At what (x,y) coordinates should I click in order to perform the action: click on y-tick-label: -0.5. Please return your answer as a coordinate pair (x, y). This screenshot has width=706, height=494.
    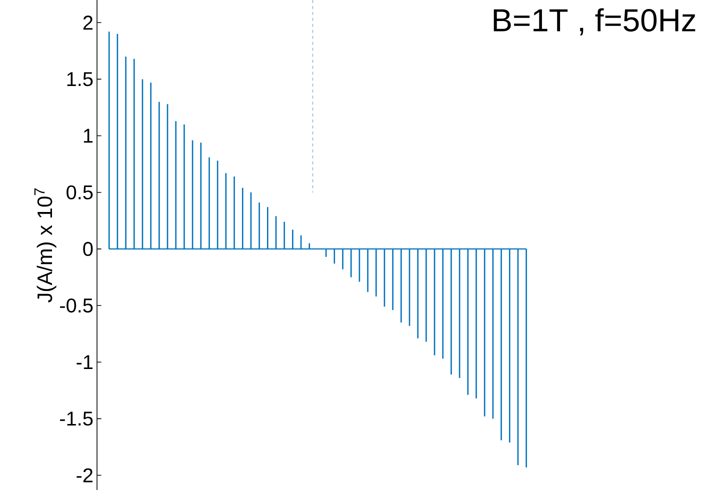
    Looking at the image, I should click on (76, 305).